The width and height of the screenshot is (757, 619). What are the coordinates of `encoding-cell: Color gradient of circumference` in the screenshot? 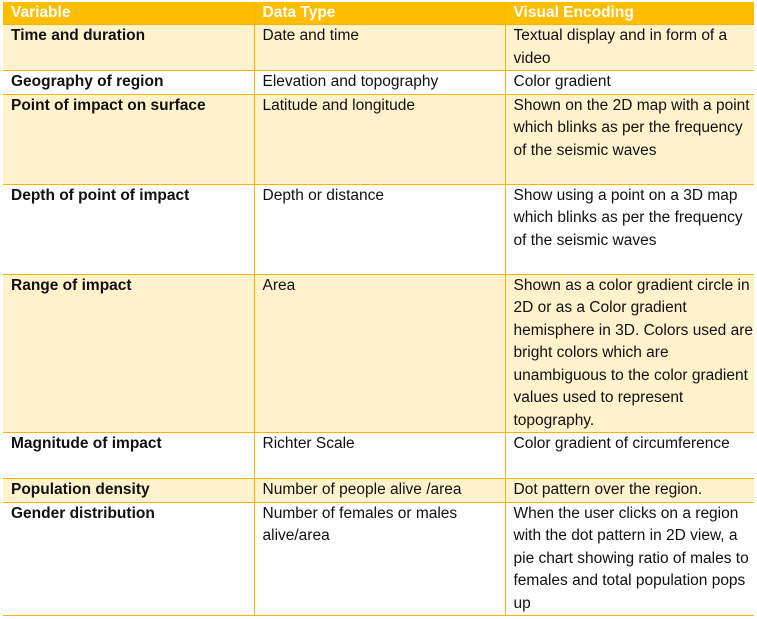 It's located at (629, 455).